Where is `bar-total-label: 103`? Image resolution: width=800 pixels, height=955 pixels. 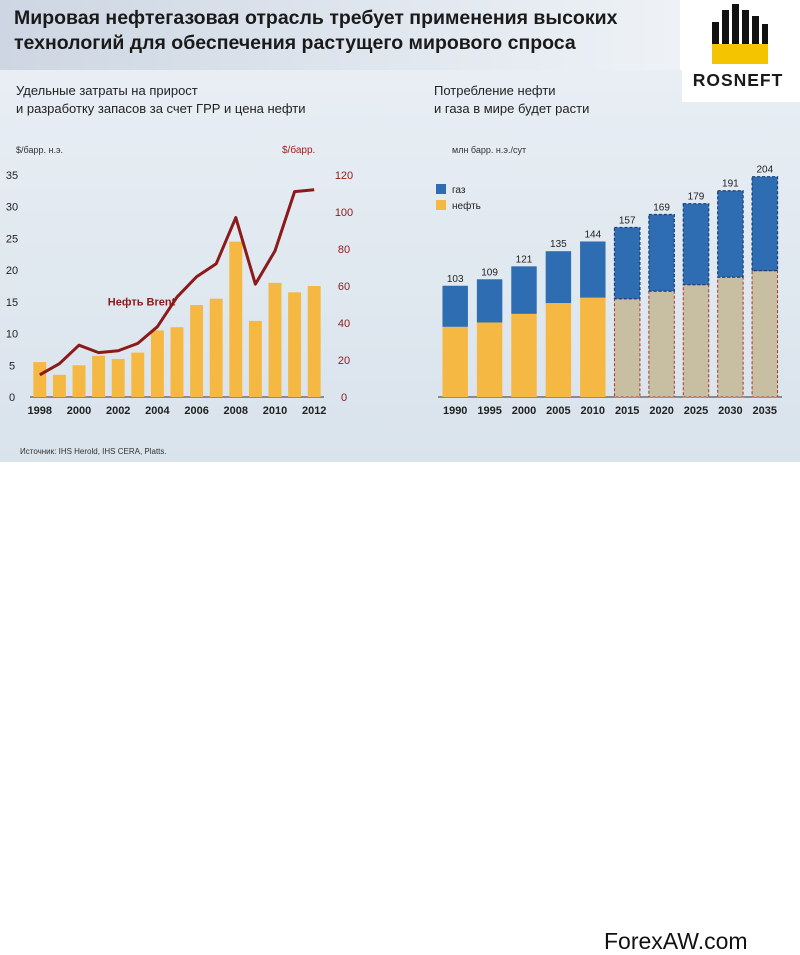
bar-total-label: 103 is located at coordinates (455, 279).